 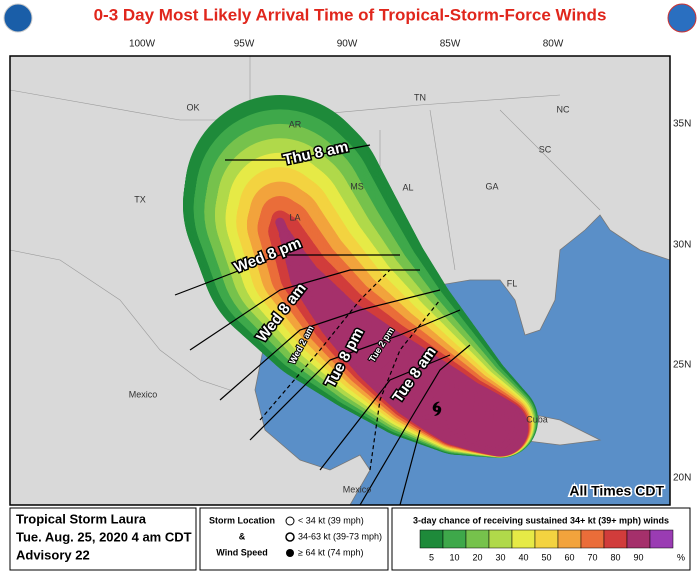 I want to click on lon-label: 100W, so click(x=142, y=44).